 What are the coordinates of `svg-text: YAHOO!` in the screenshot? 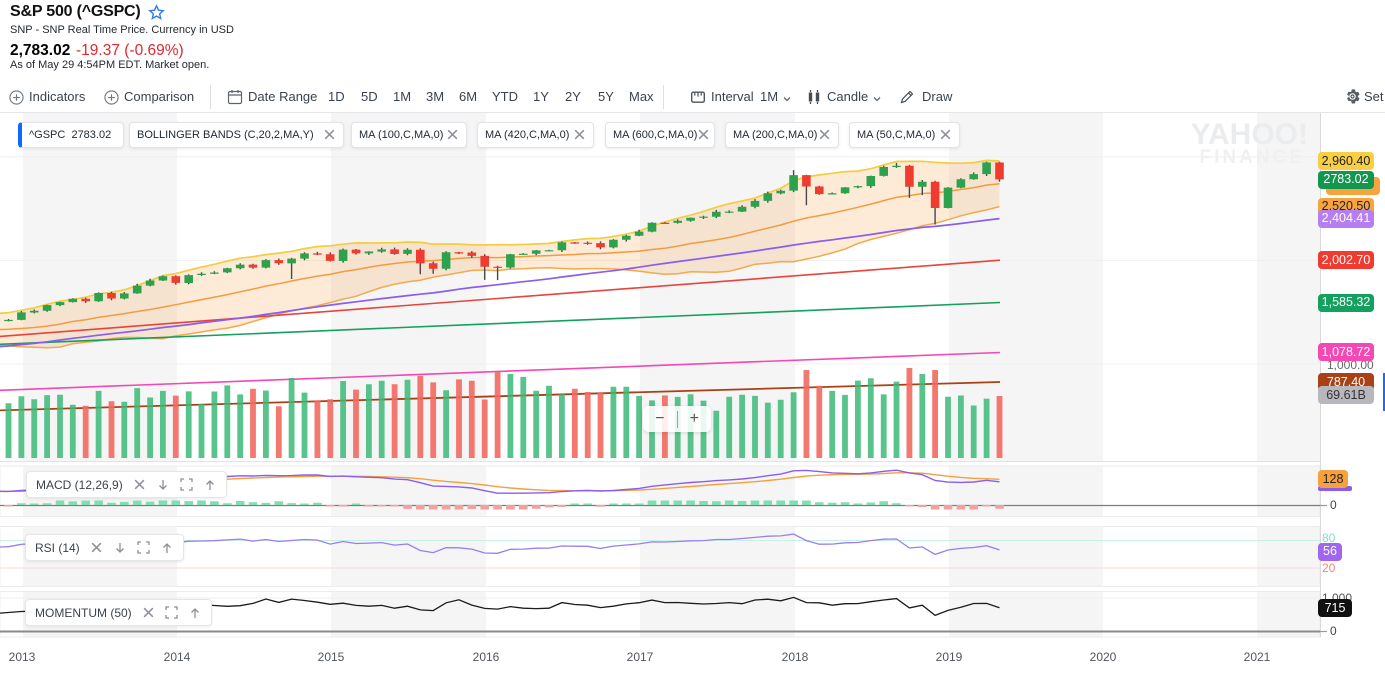 It's located at (1249, 134).